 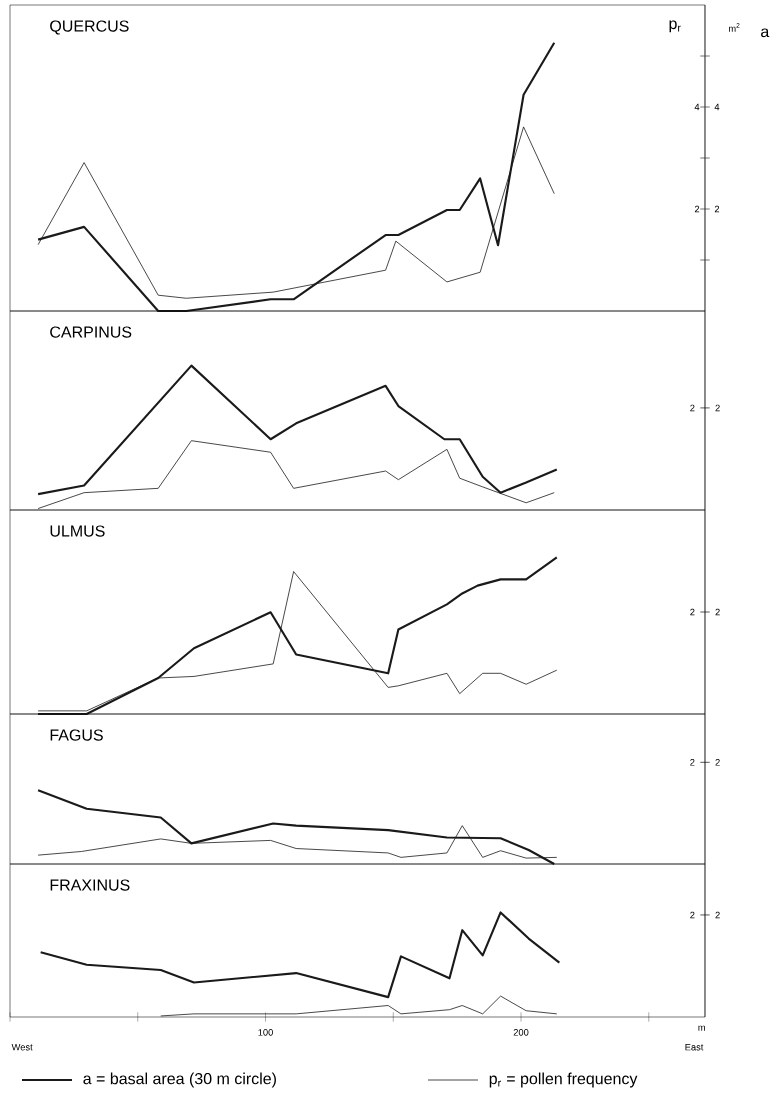 What do you see at coordinates (694, 1047) in the screenshot?
I see `text: East` at bounding box center [694, 1047].